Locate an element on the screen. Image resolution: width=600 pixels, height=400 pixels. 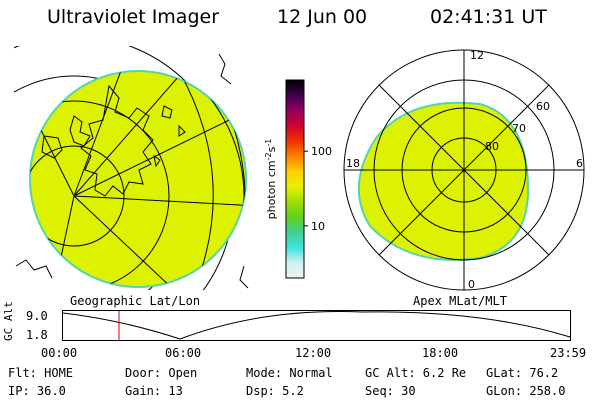
aurora-oval is located at coordinates (443, 181).